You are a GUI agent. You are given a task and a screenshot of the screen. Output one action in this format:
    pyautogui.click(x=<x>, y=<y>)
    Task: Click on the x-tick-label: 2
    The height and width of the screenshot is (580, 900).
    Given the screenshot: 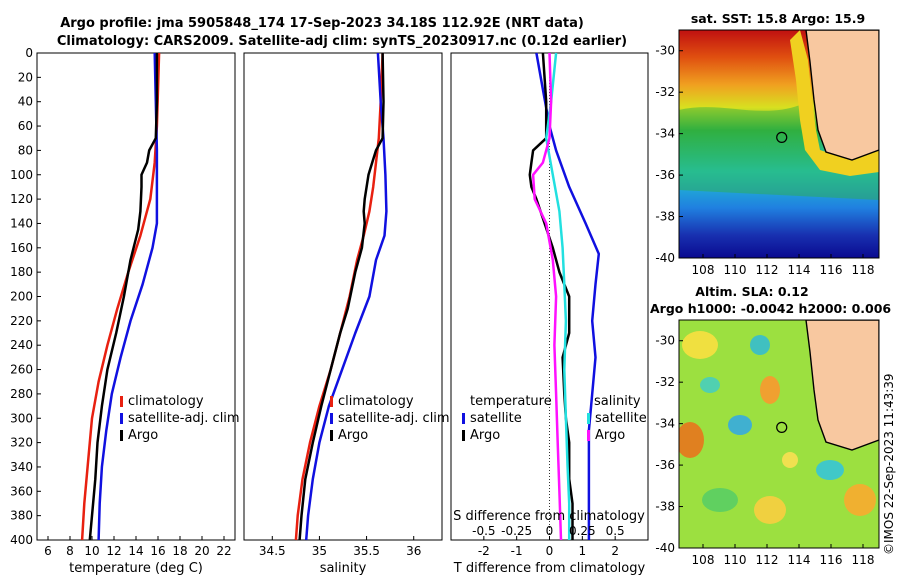 What is the action you would take?
    pyautogui.click(x=615, y=551)
    